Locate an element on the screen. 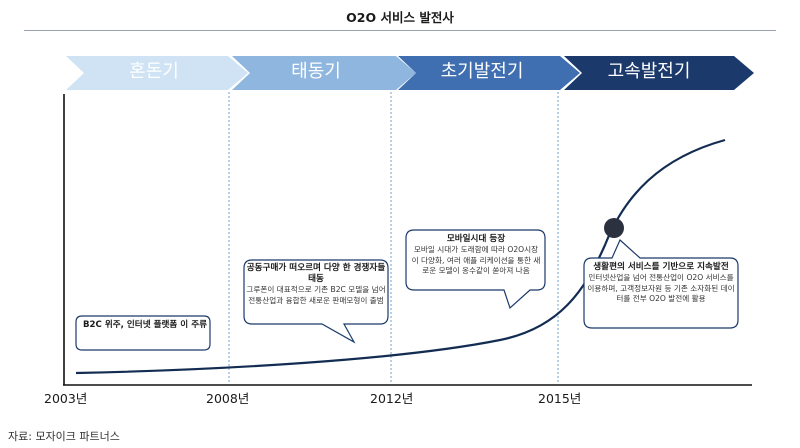  year-label-2008: 2008년 is located at coordinates (228, 398).